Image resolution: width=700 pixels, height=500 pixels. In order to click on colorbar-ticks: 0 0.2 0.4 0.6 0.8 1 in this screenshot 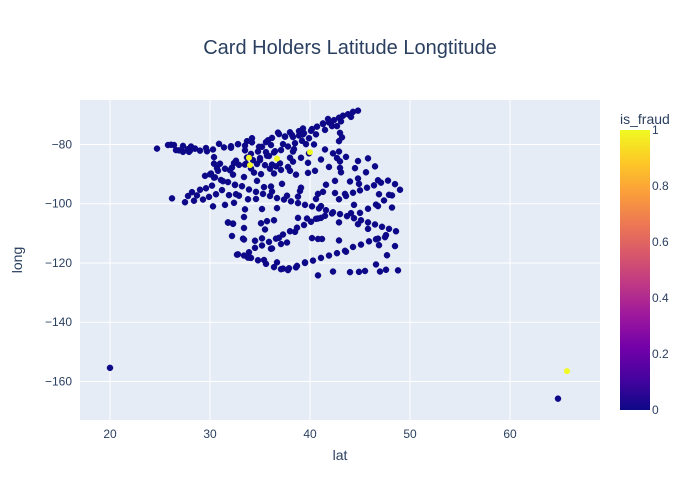, I will do `click(660, 270)`.